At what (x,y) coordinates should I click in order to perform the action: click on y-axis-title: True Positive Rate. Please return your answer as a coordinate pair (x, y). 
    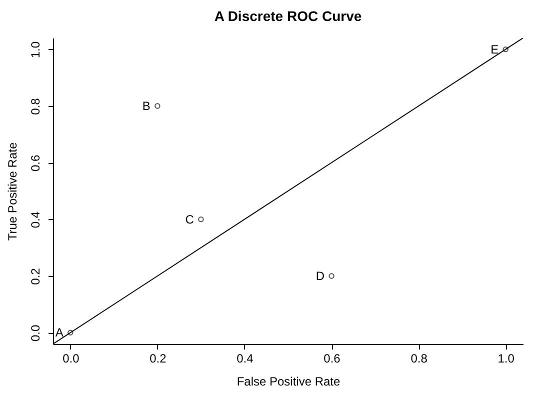
    Looking at the image, I should click on (13, 191).